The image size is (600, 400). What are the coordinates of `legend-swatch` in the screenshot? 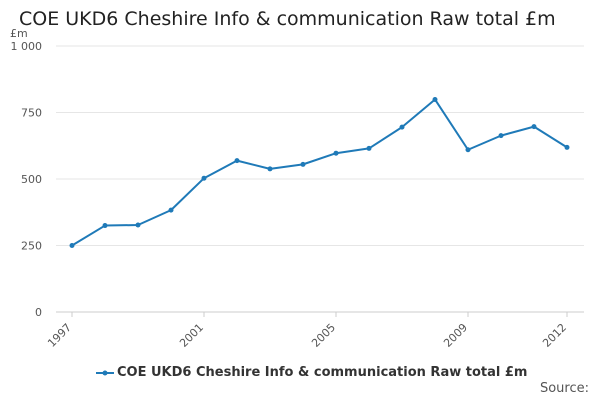 It's located at (105, 372).